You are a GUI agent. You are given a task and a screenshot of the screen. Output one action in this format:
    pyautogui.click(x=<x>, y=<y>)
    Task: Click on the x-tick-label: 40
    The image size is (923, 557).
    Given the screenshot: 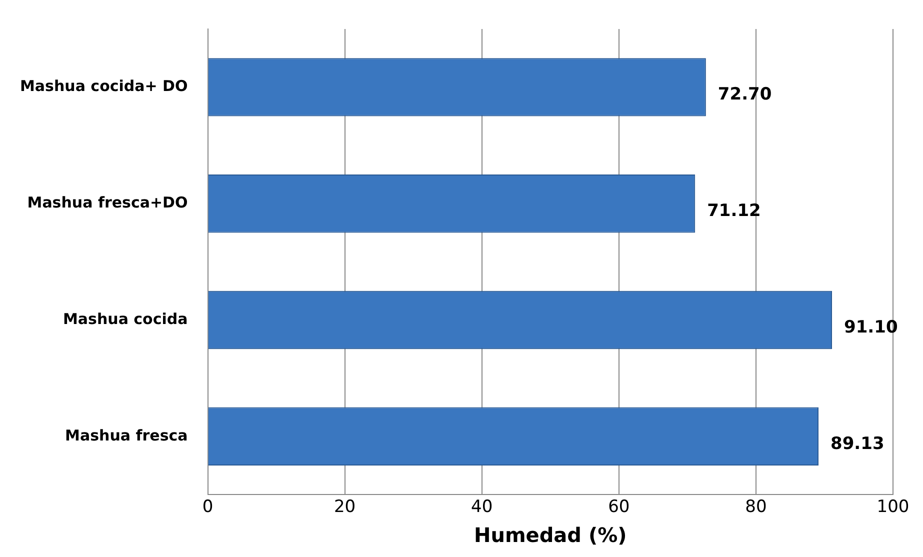 What is the action you would take?
    pyautogui.click(x=482, y=507)
    